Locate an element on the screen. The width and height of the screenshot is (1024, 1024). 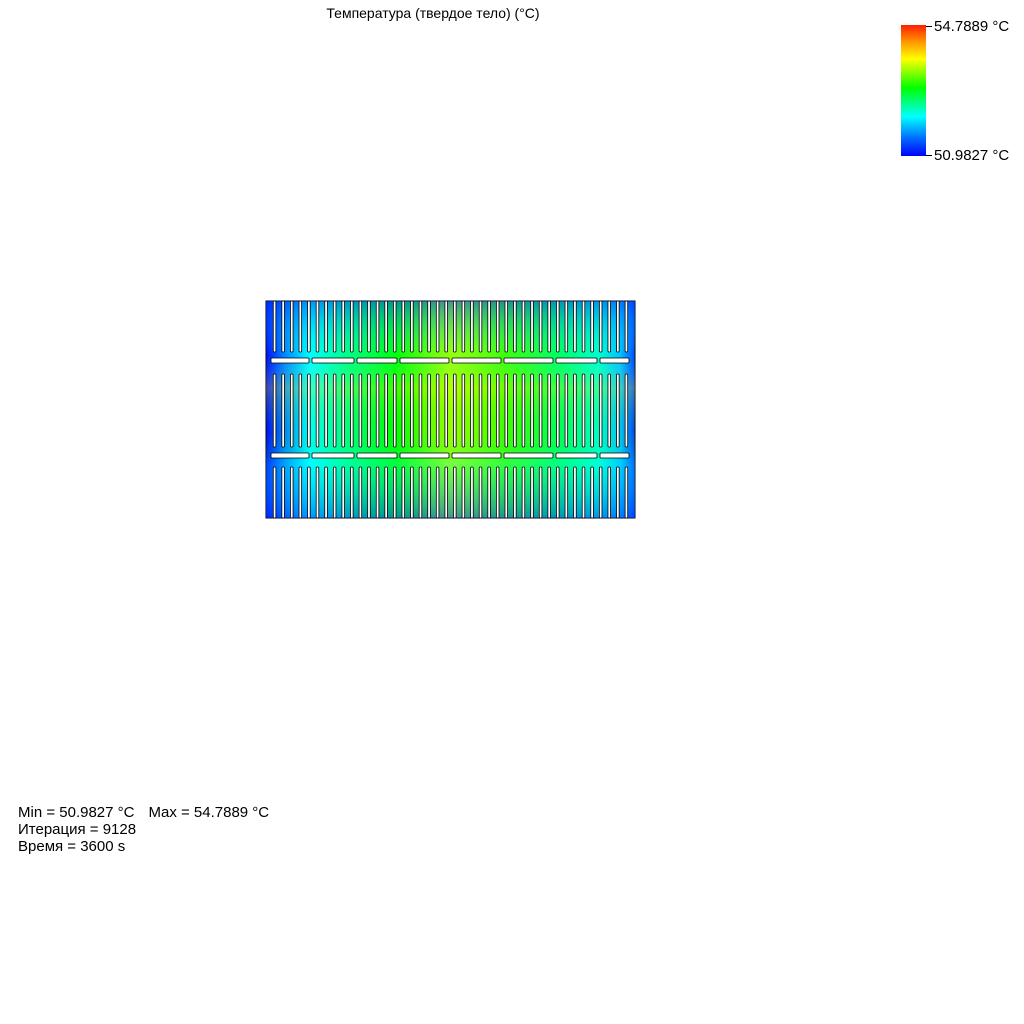
heatsink-body is located at coordinates (450, 409).